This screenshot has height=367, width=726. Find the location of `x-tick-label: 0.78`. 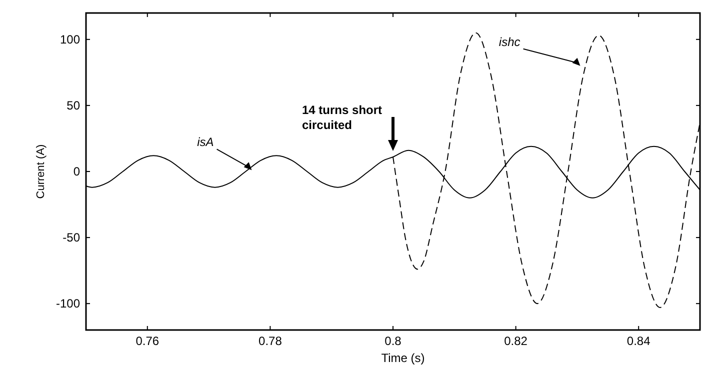

x-tick-label: 0.78 is located at coordinates (270, 341).